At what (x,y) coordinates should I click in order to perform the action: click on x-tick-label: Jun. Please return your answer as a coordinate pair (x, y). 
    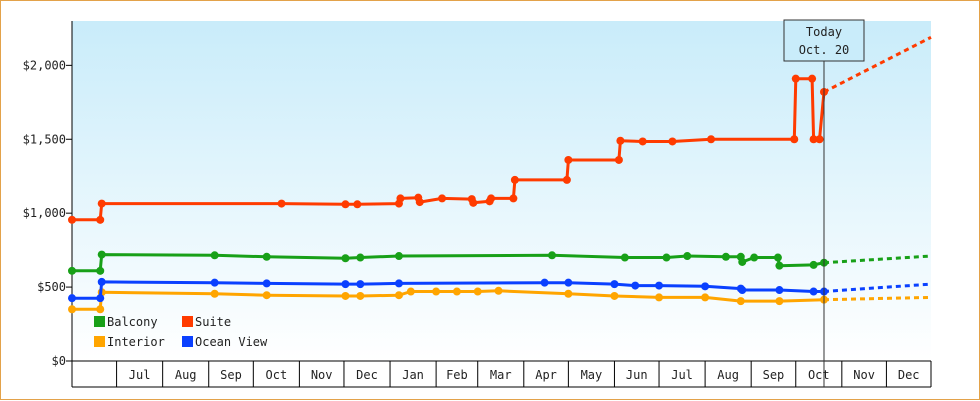
    Looking at the image, I should click on (637, 375).